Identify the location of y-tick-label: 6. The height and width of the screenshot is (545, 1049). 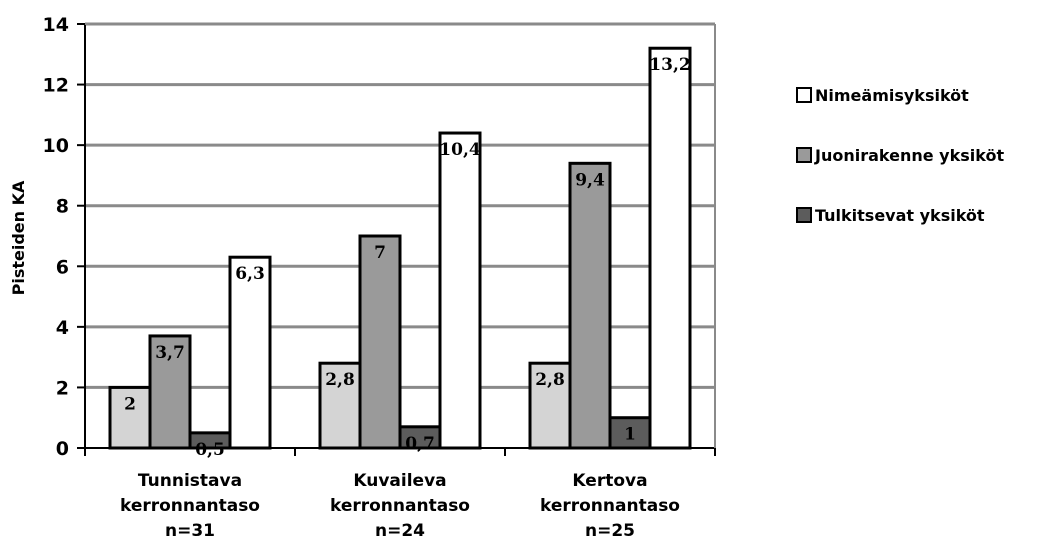
(62, 267).